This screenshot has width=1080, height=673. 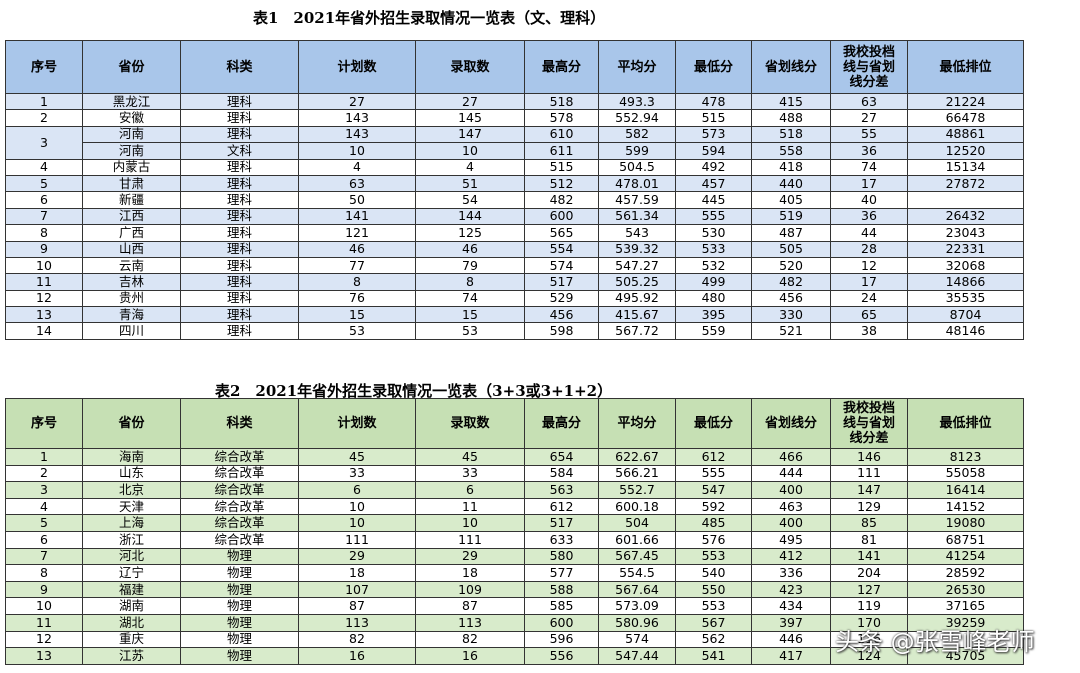 I want to click on table-cell: 17, so click(x=869, y=183).